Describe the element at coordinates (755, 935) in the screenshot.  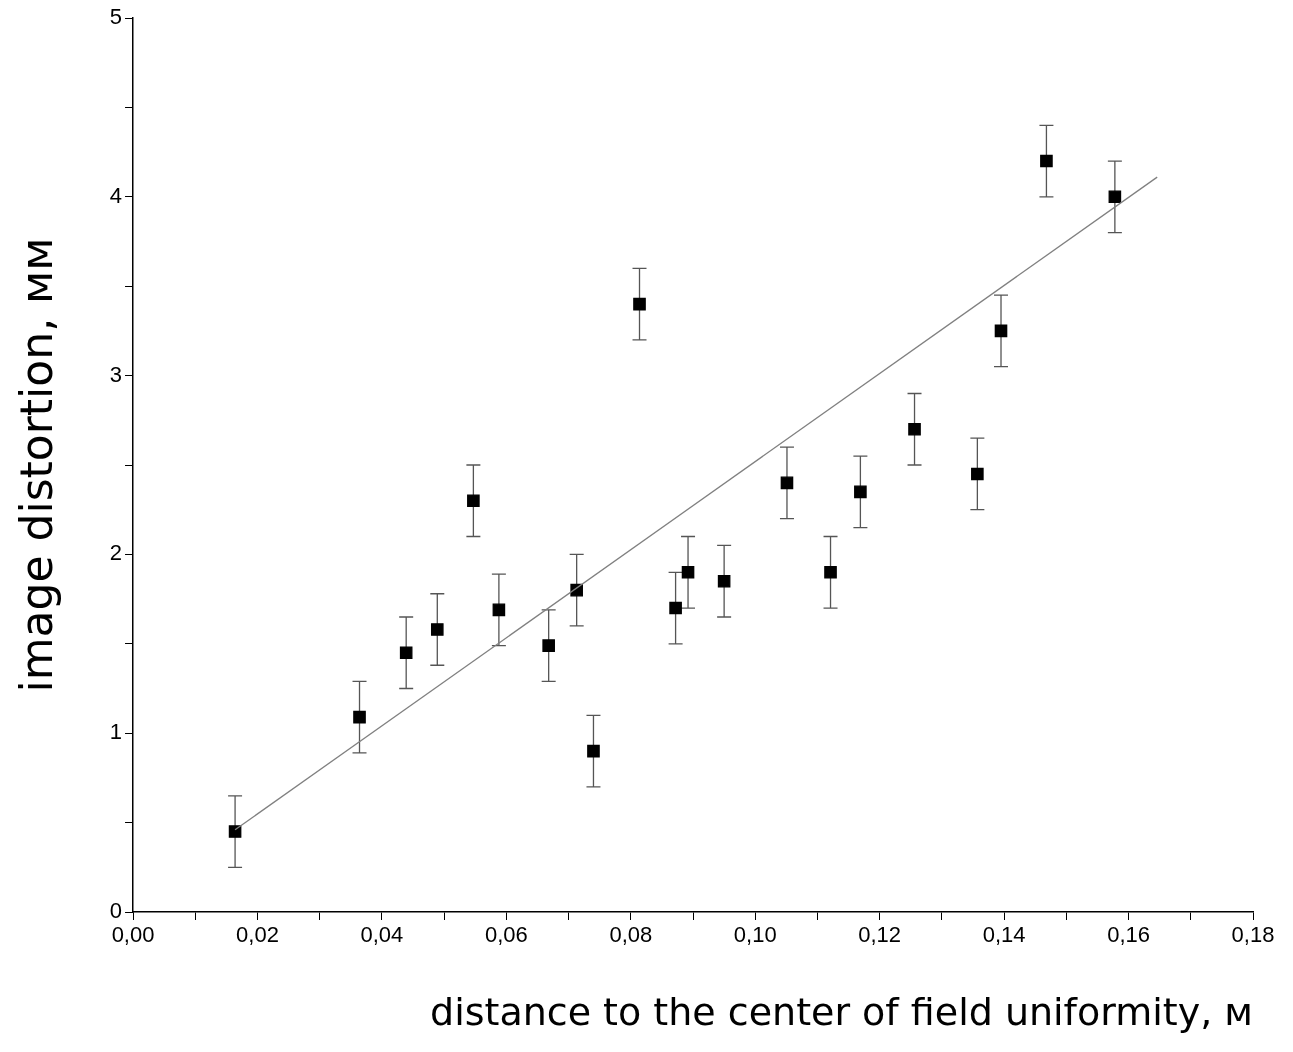
I see `x-tick-label: 0,10` at that location.